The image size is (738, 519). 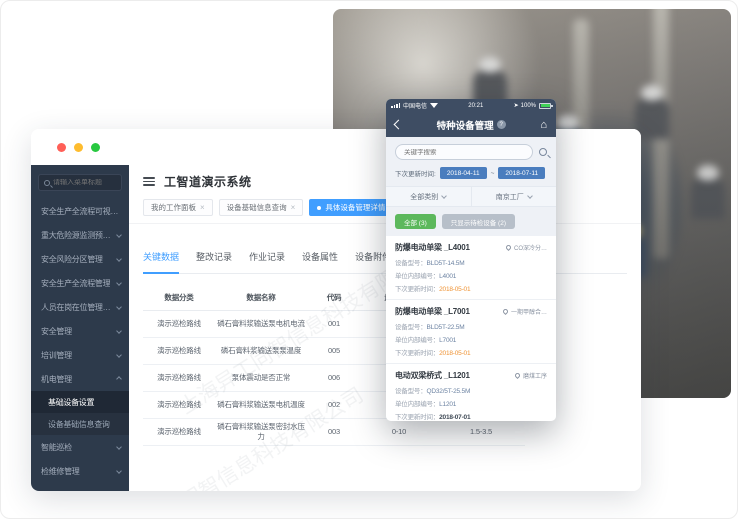 I want to click on tab-equipment-attributes: 设备属性, so click(x=320, y=257).